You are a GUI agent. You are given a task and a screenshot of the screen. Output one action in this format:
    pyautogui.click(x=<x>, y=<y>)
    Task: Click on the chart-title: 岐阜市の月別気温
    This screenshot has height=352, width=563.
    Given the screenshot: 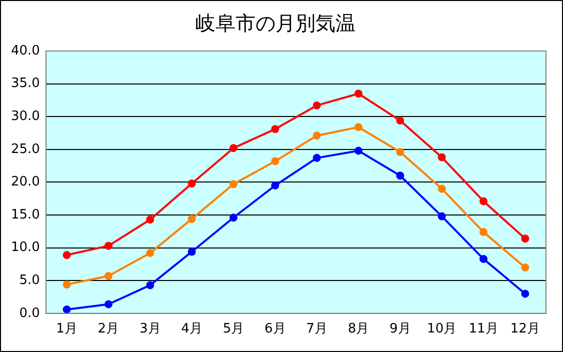 What is the action you would take?
    pyautogui.click(x=276, y=23)
    